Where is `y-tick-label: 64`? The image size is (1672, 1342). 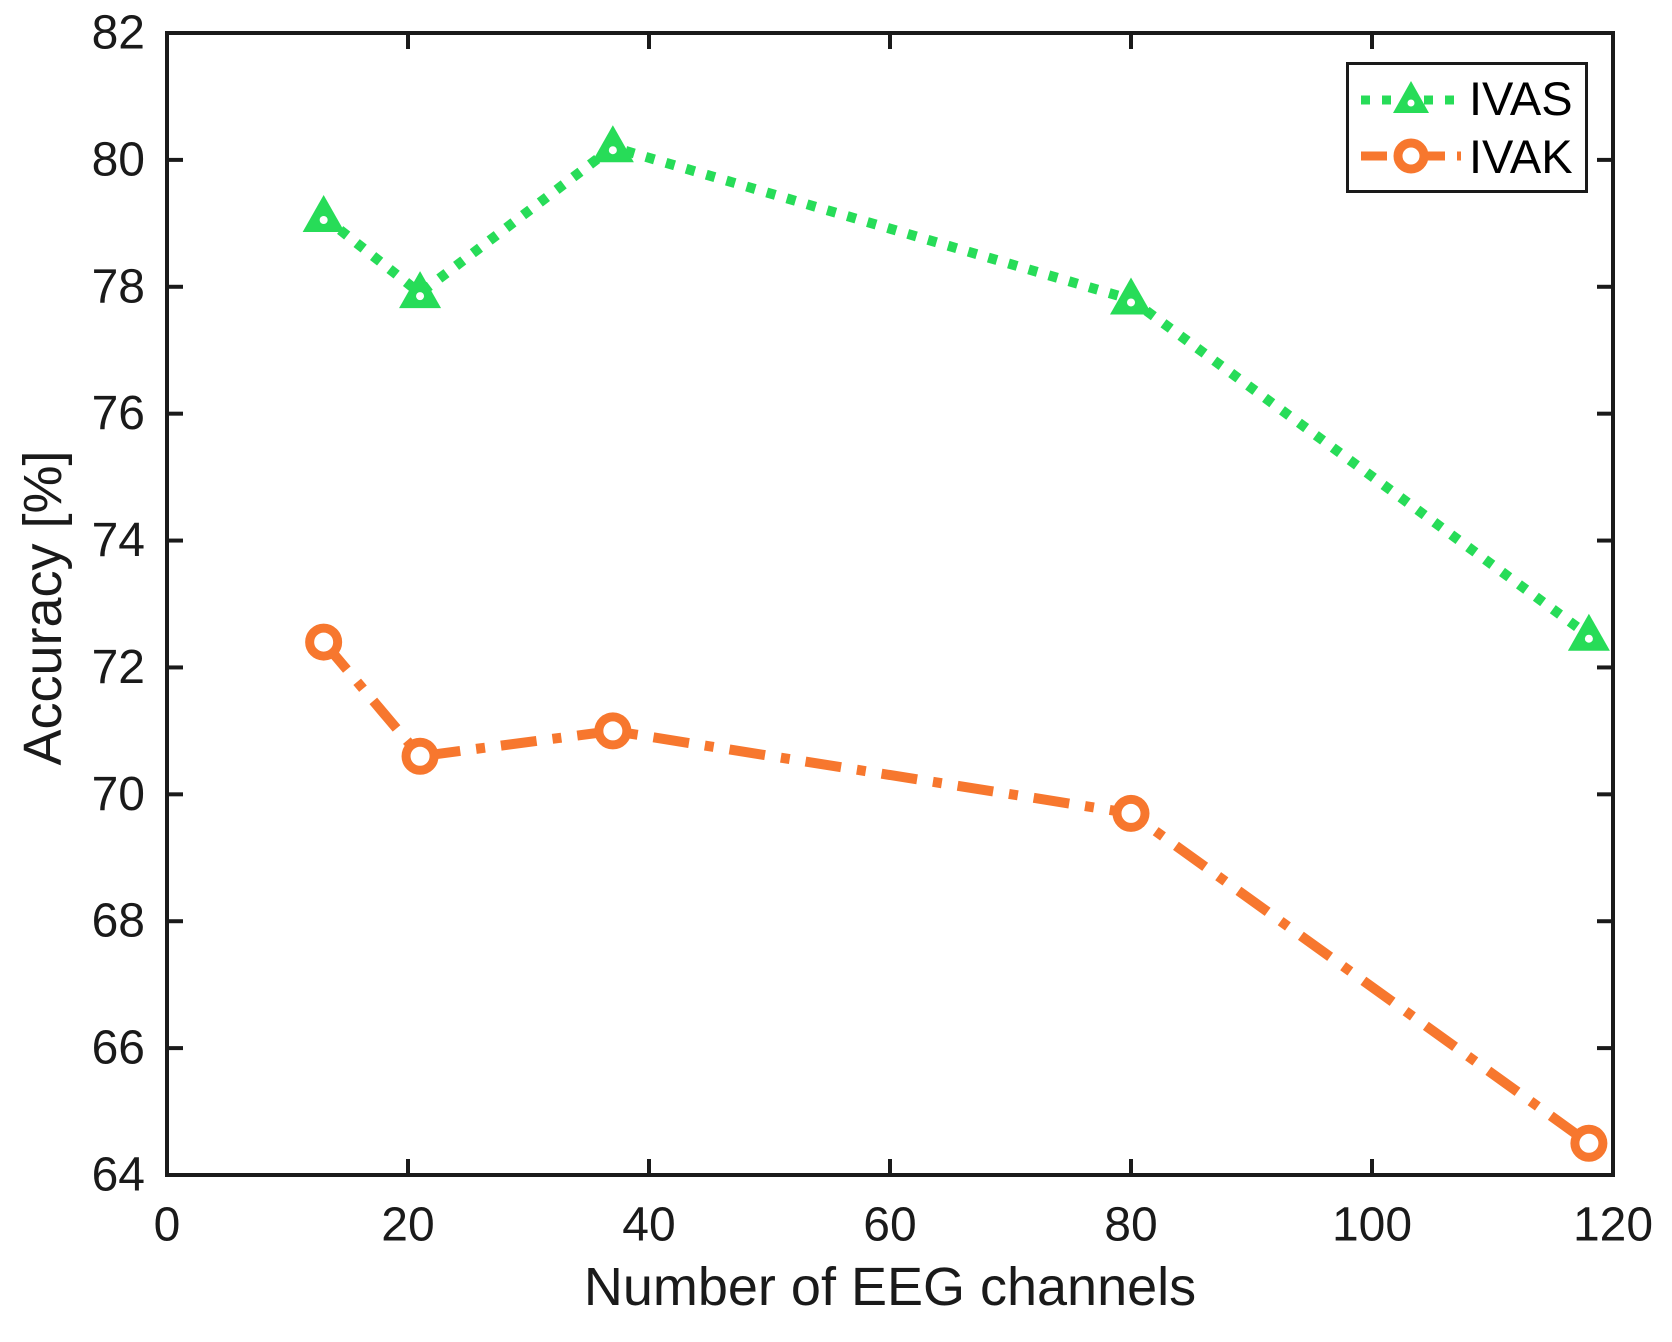
y-tick-label: 64 is located at coordinates (118, 1175).